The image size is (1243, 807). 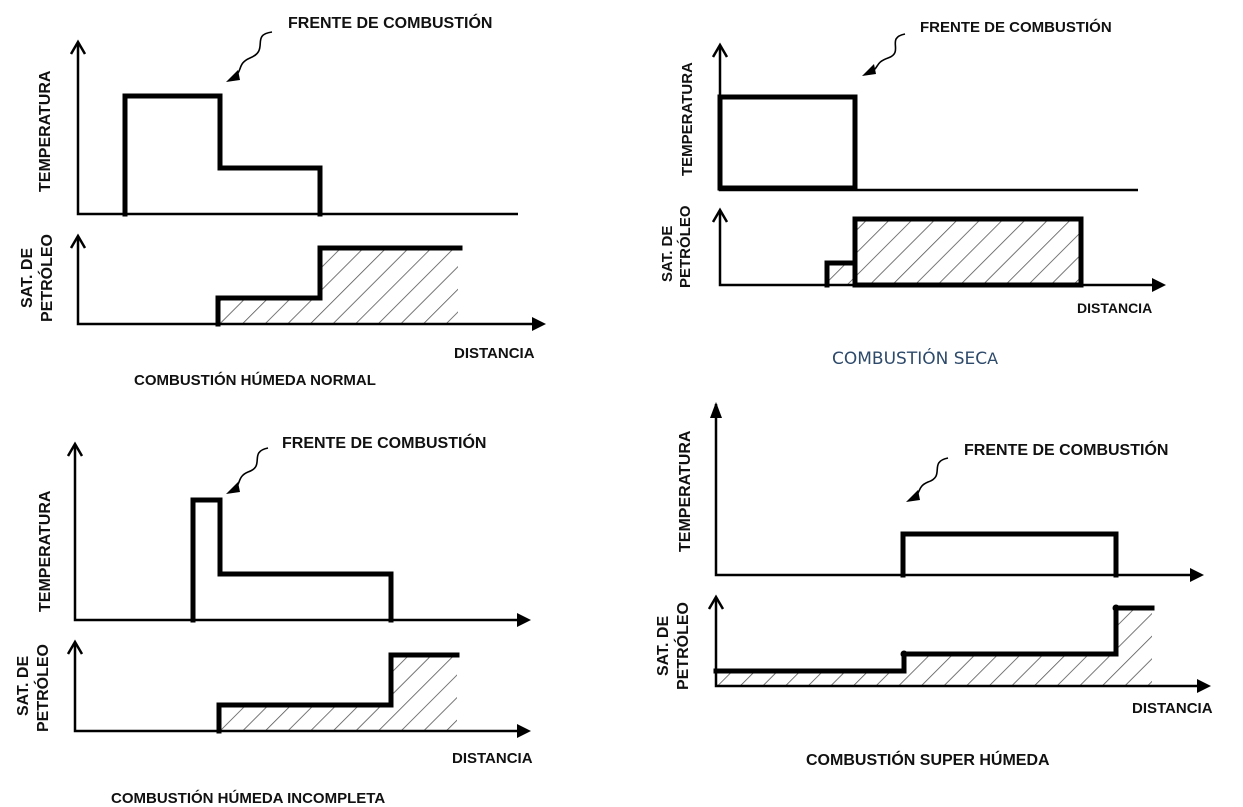 I want to click on panel-caption: COMBUSTIÓN SUPER HÚMEDA, so click(x=928, y=759).